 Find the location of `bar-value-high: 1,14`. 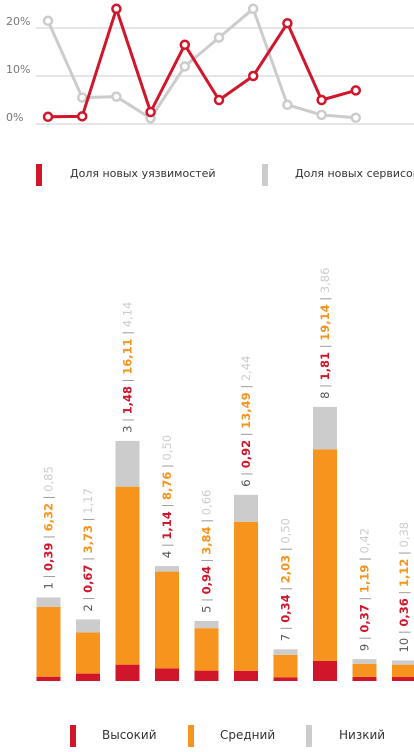

bar-value-high: 1,14 is located at coordinates (167, 525).